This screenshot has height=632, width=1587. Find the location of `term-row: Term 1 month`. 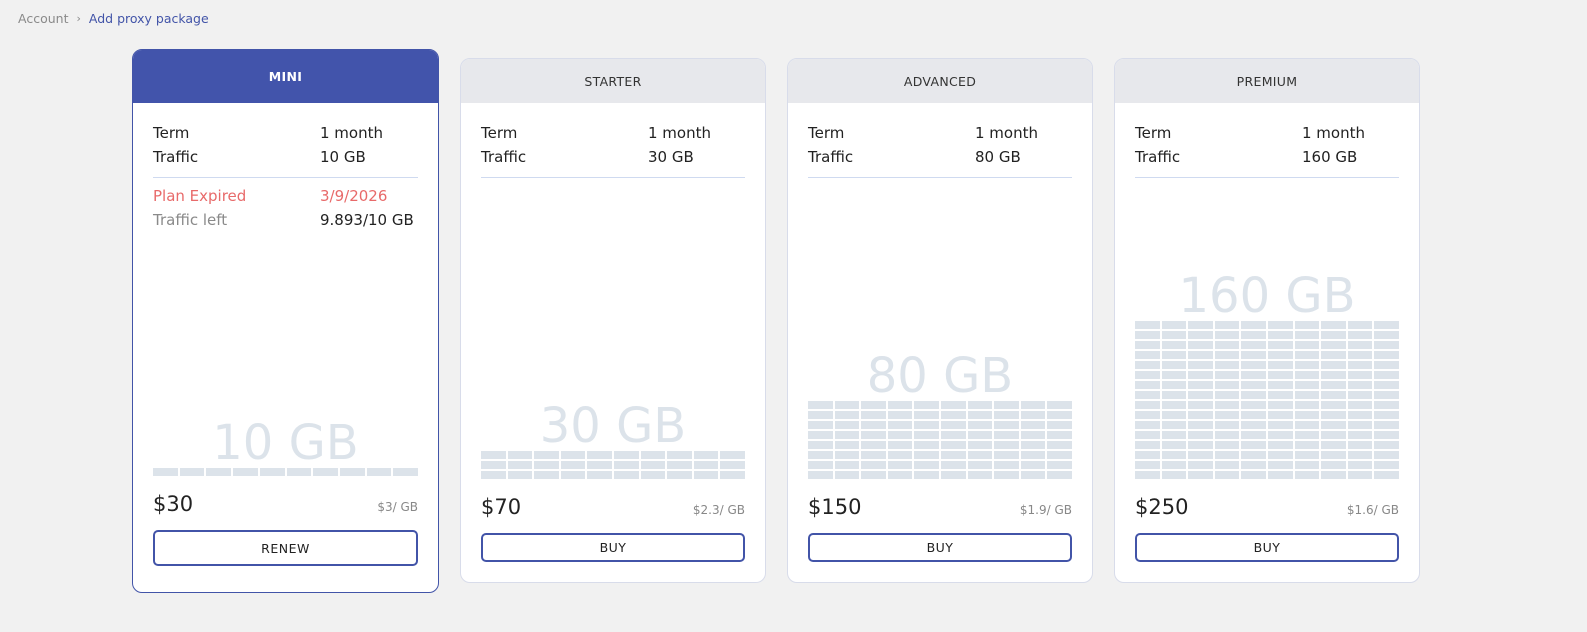

term-row: Term 1 month is located at coordinates (613, 133).